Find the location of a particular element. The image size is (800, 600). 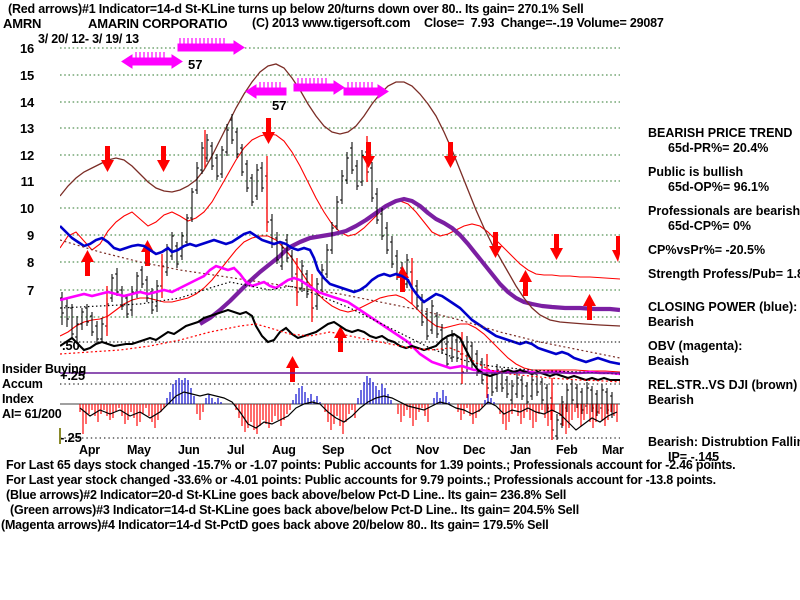

strength-prof-pub-value: Strength Profess/Pub= 1.8 is located at coordinates (724, 274).